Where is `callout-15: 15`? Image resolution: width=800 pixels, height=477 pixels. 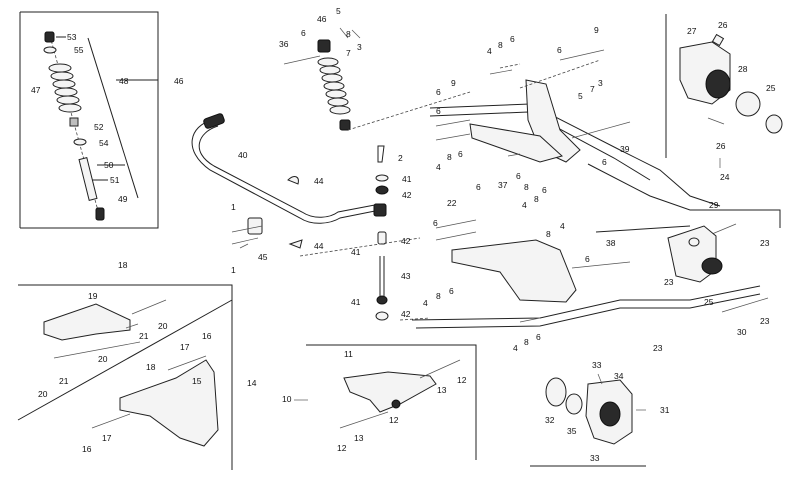 callout-15: 15 is located at coordinates (197, 381).